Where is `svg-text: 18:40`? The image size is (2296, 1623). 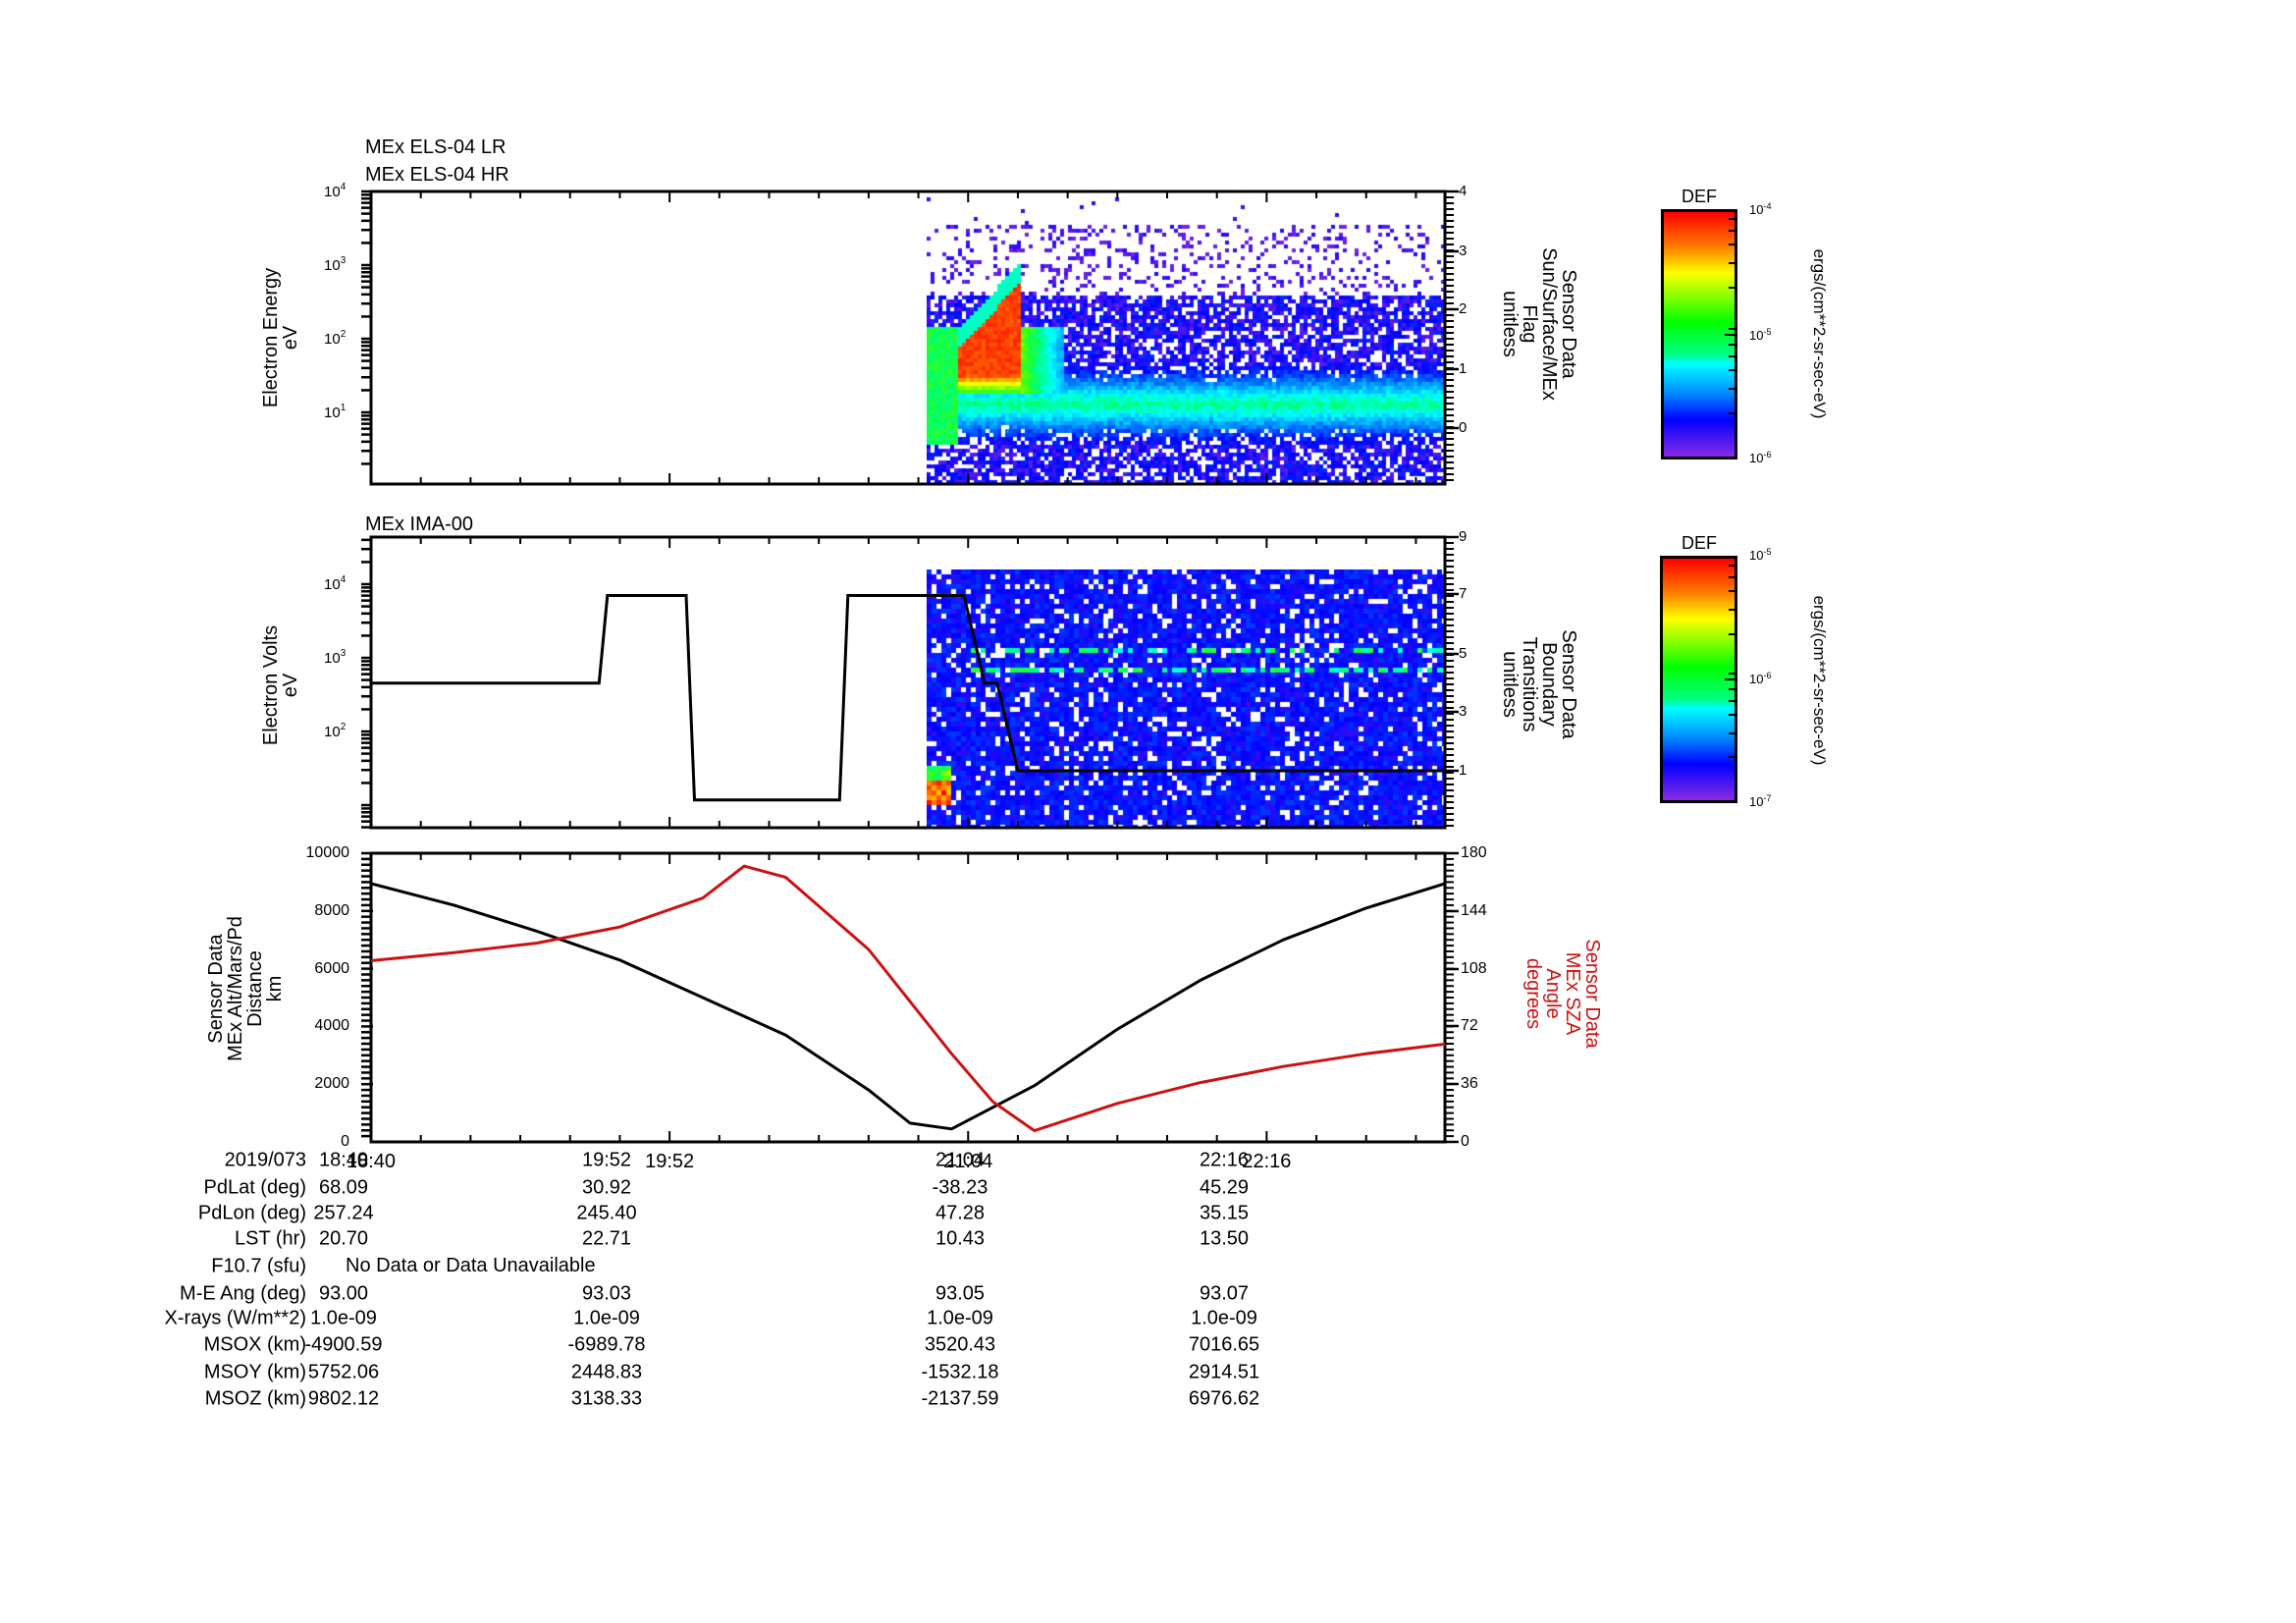 svg-text: 18:40 is located at coordinates (371, 1161).